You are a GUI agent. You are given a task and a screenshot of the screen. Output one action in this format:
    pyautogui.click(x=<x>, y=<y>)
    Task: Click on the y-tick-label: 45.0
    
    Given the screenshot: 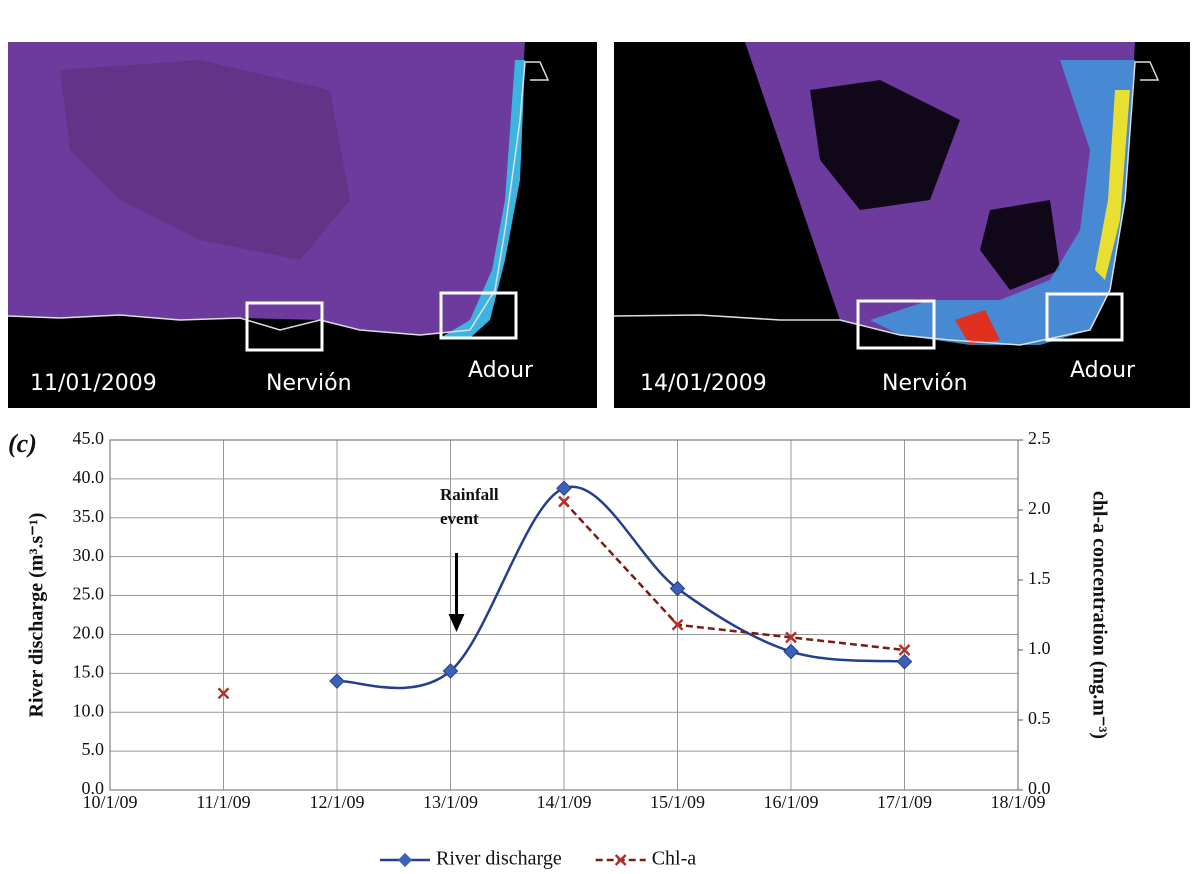 What is the action you would take?
    pyautogui.click(x=89, y=438)
    